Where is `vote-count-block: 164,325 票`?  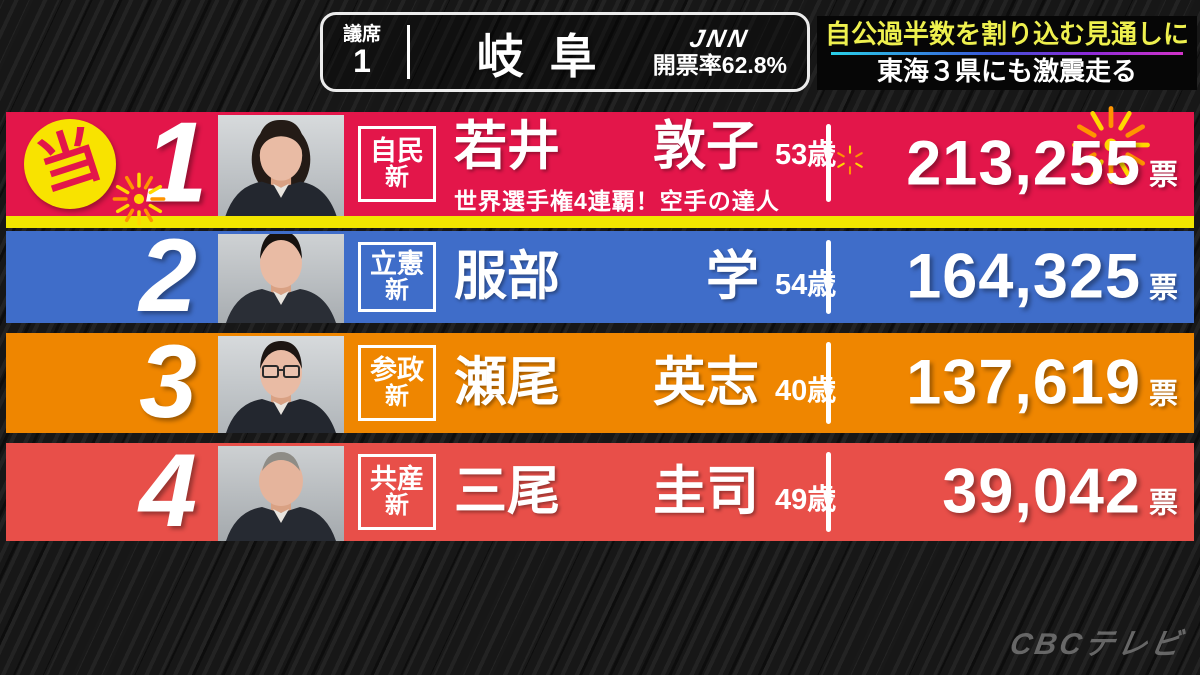 vote-count-block: 164,325 票 is located at coordinates (1042, 276).